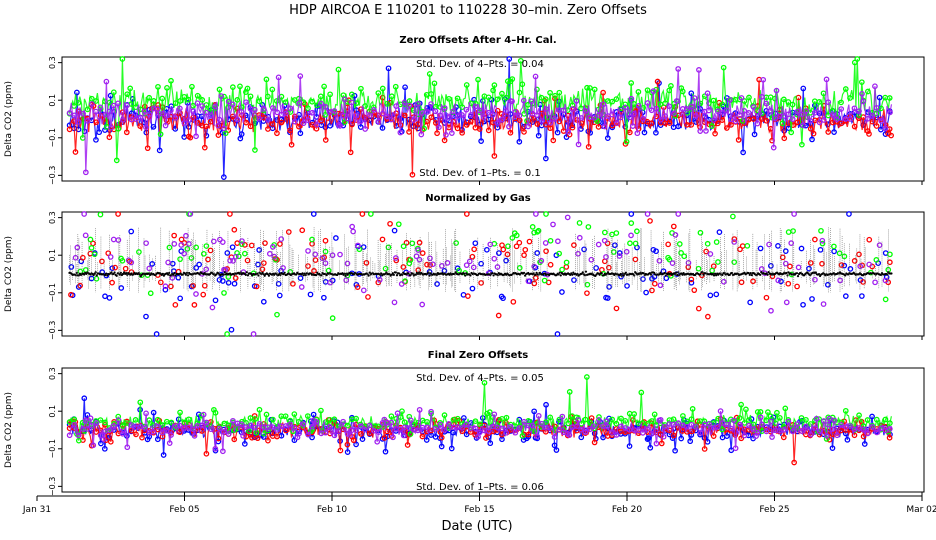 The width and height of the screenshot is (936, 540). I want to click on panel-1-annotation-4pts: Std. Dev. of 4–Pts. = 0.04, so click(480, 64).